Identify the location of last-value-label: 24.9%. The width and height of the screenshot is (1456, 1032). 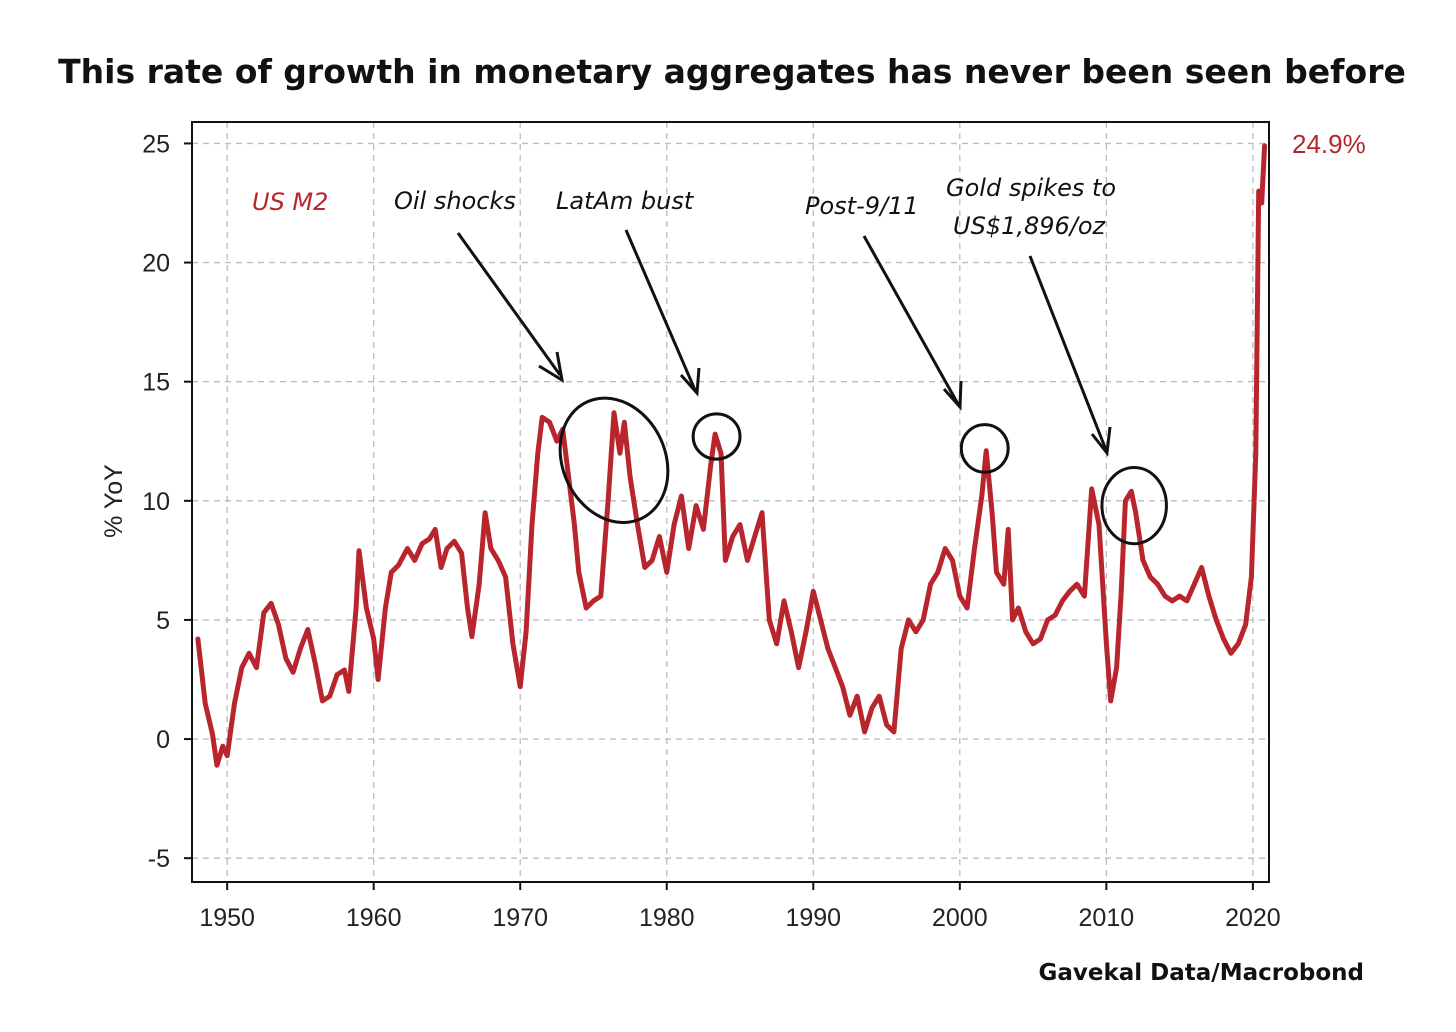
(1329, 144).